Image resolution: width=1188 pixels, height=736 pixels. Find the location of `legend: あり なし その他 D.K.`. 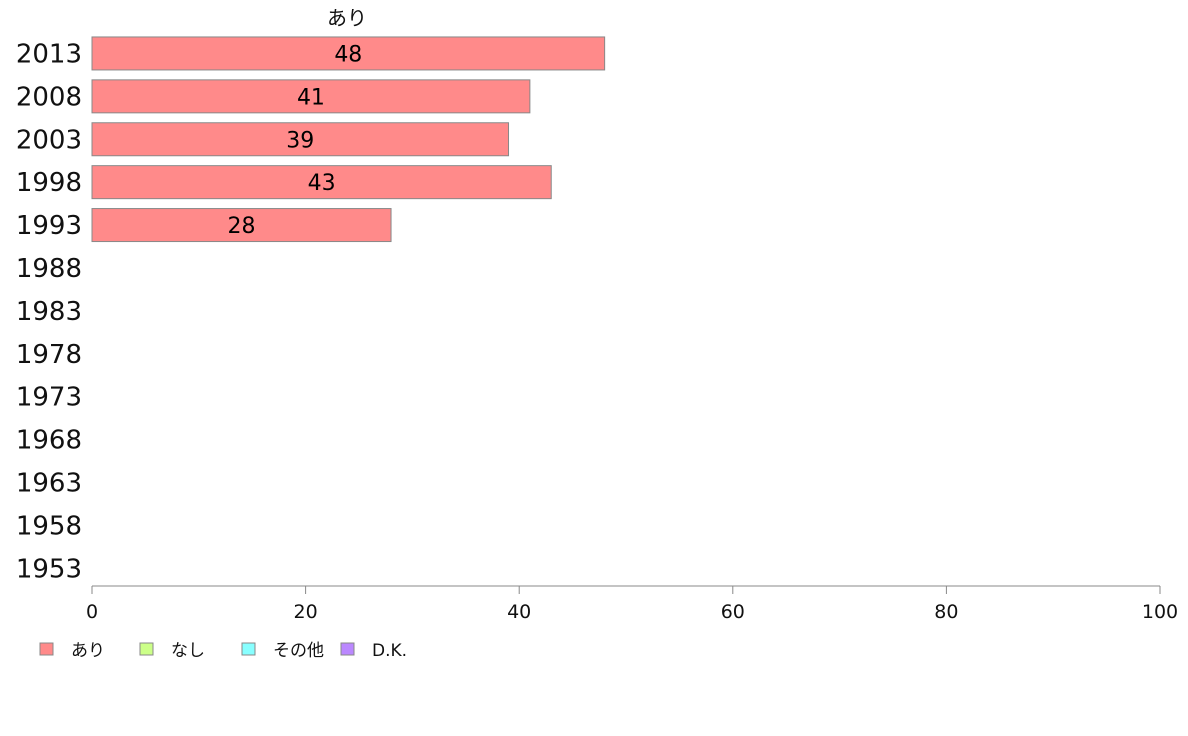

legend: あり なし その他 D.K. is located at coordinates (223, 651).